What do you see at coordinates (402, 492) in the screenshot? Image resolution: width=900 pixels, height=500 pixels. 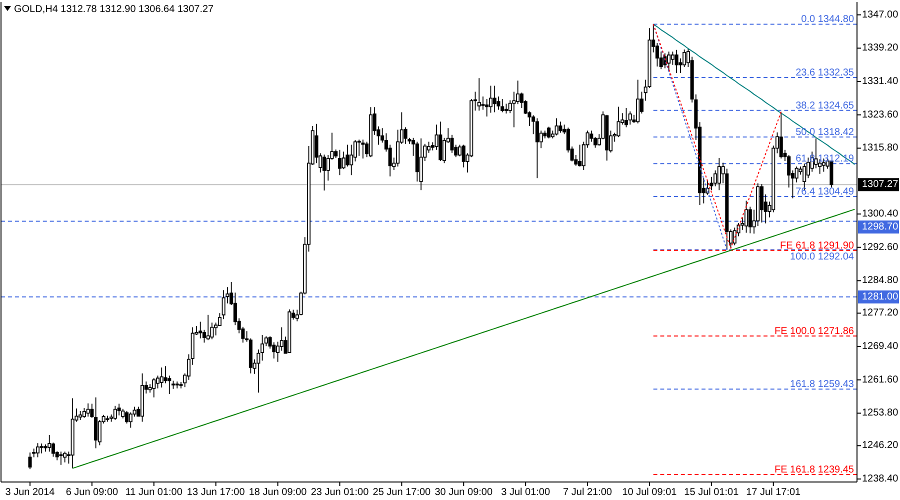 I see `x-tick-label: 25 Jun 17:00` at bounding box center [402, 492].